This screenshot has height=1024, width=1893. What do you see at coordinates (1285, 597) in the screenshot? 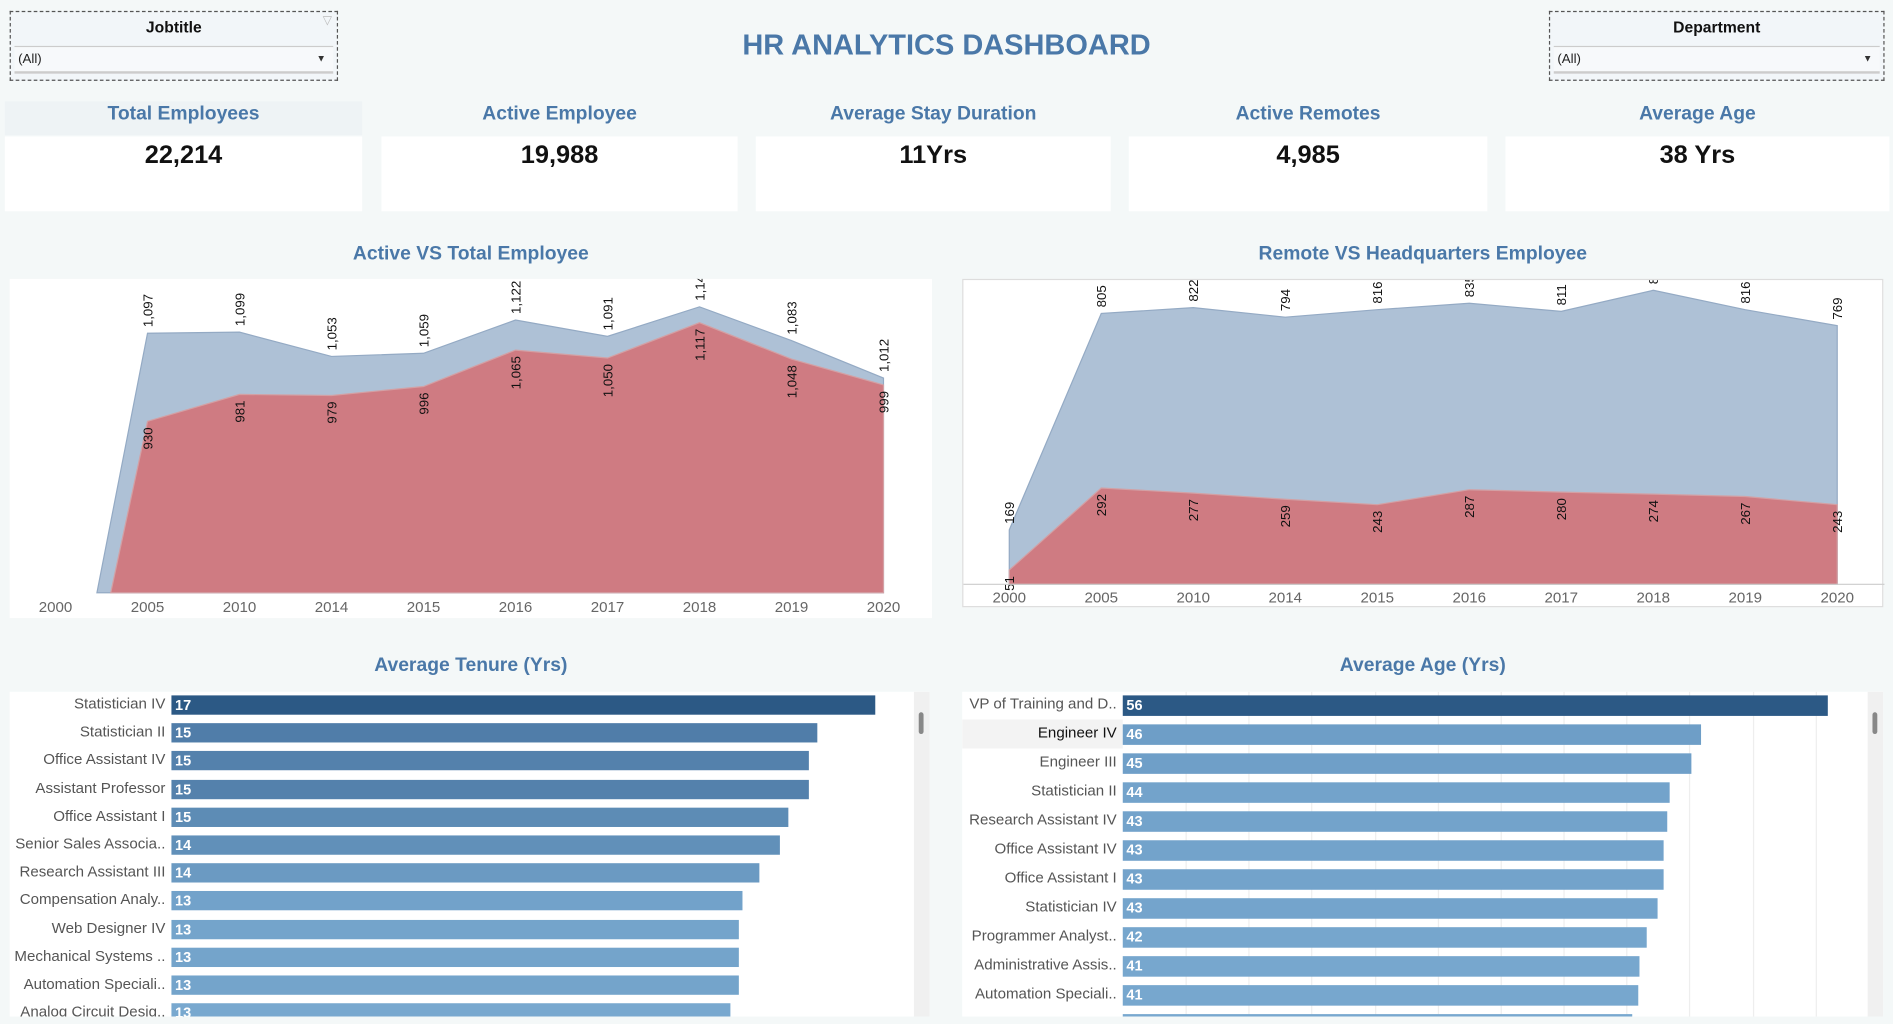
I see `x-tick-label: 2014` at bounding box center [1285, 597].